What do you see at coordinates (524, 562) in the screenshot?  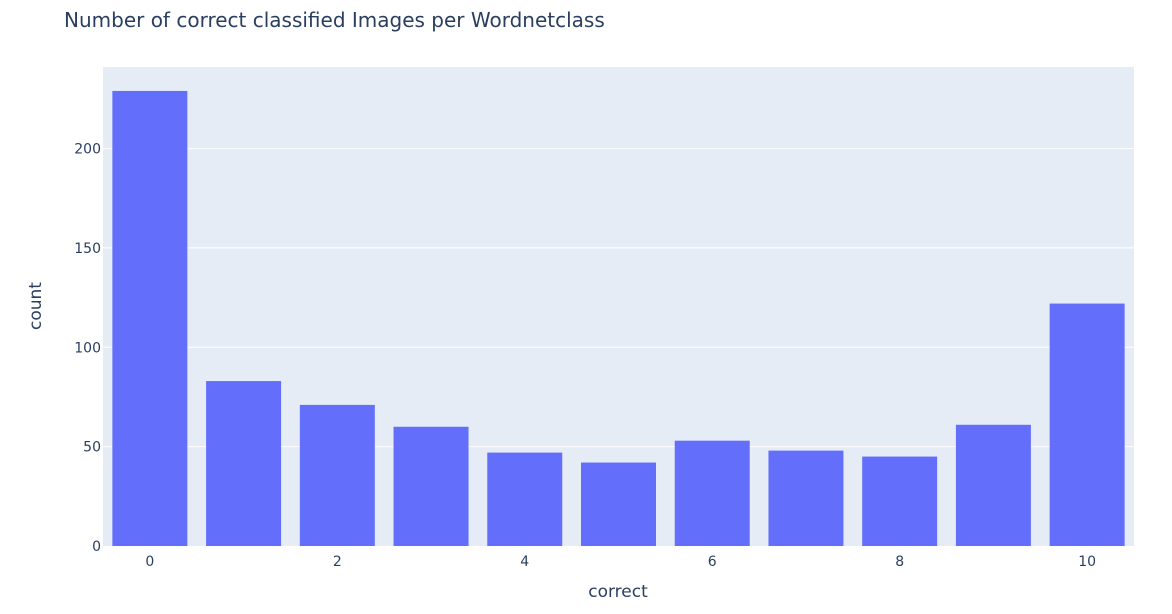 I see `x-tick-label: 4` at bounding box center [524, 562].